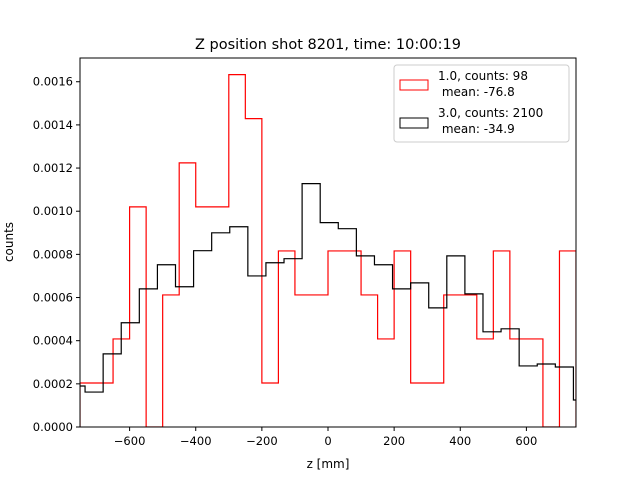 The image size is (640, 484). What do you see at coordinates (53, 211) in the screenshot?
I see `y-tick-label: 0.0010` at bounding box center [53, 211].